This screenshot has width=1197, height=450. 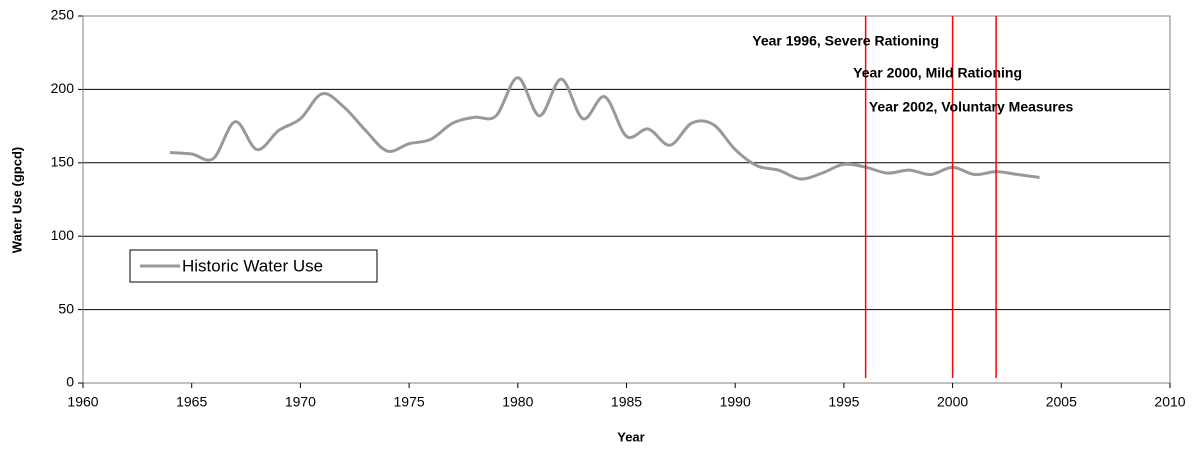 What do you see at coordinates (517, 402) in the screenshot?
I see `x-tick-label: 1980` at bounding box center [517, 402].